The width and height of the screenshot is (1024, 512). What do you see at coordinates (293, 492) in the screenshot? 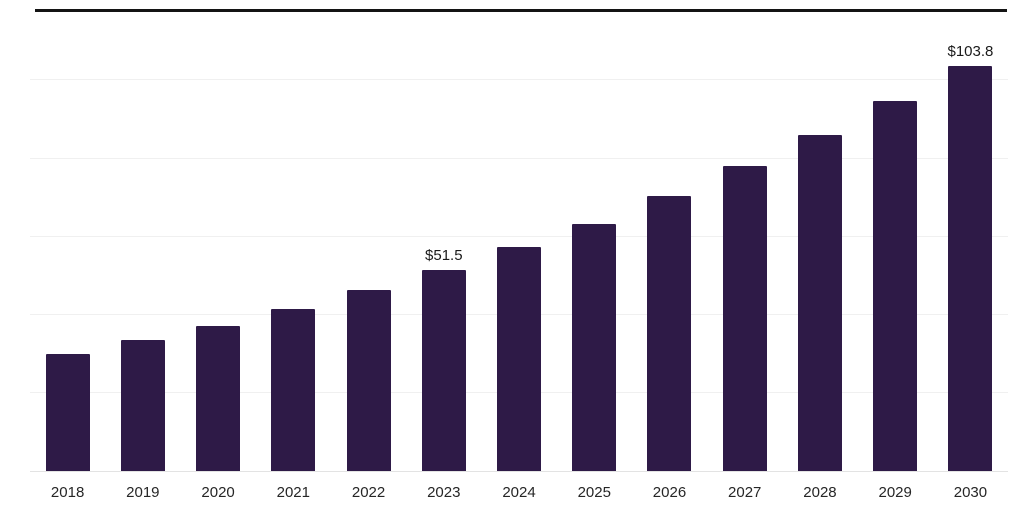
I see `x-tick-label-2021: 2021` at bounding box center [293, 492].